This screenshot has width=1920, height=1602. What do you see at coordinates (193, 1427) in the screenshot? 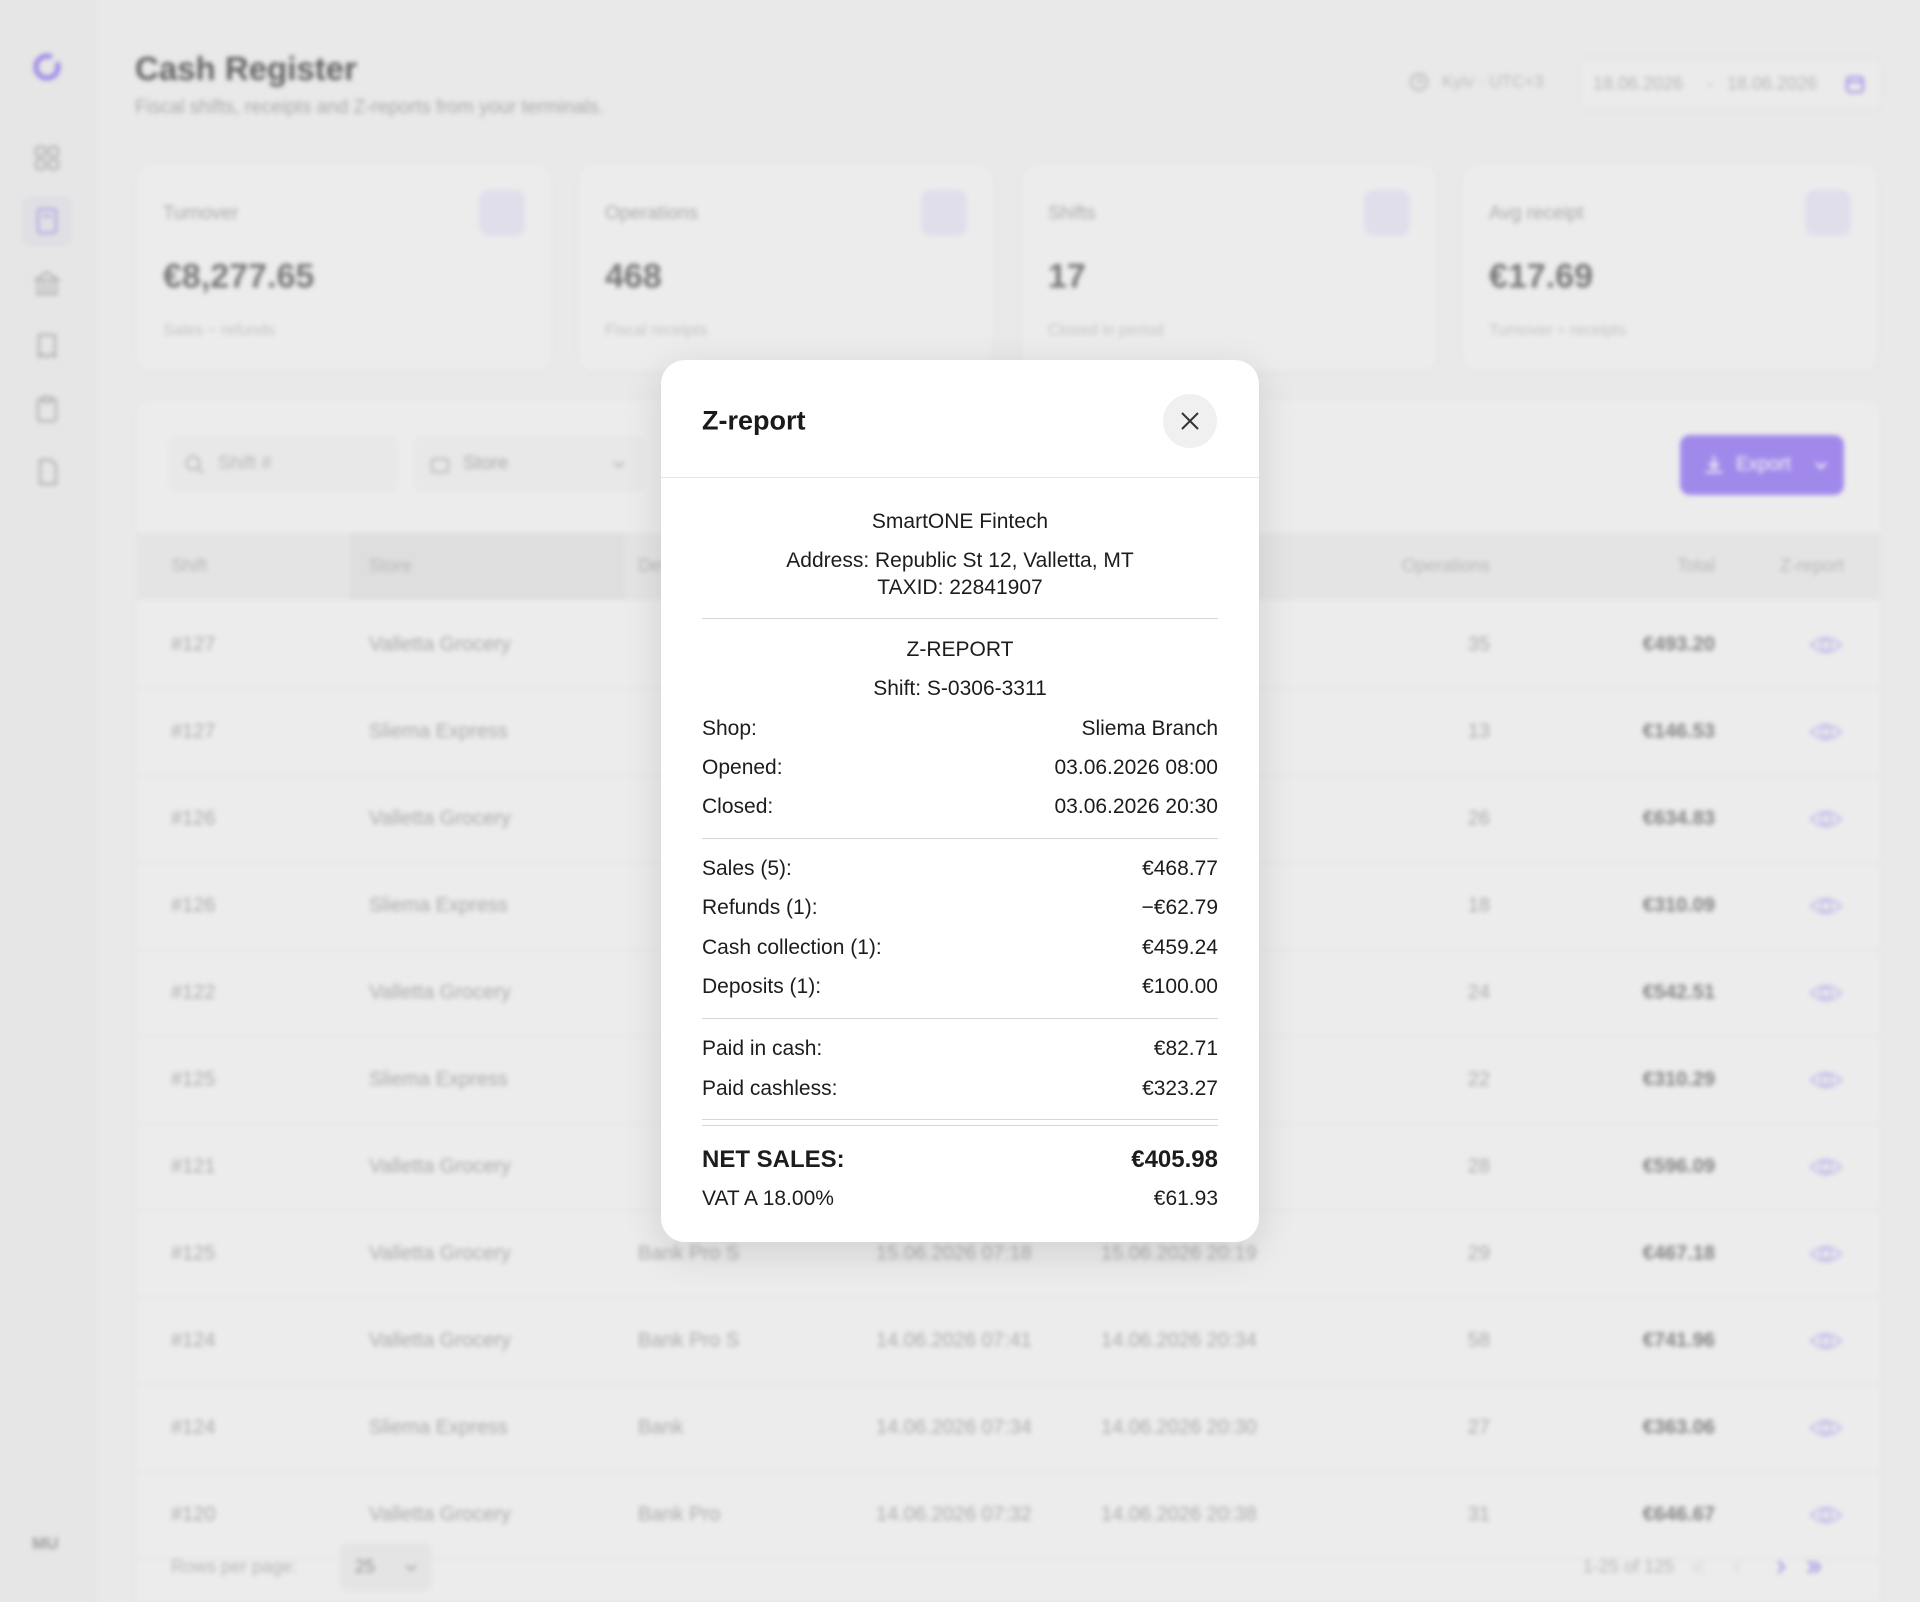
I see `cell-shift: #124` at bounding box center [193, 1427].